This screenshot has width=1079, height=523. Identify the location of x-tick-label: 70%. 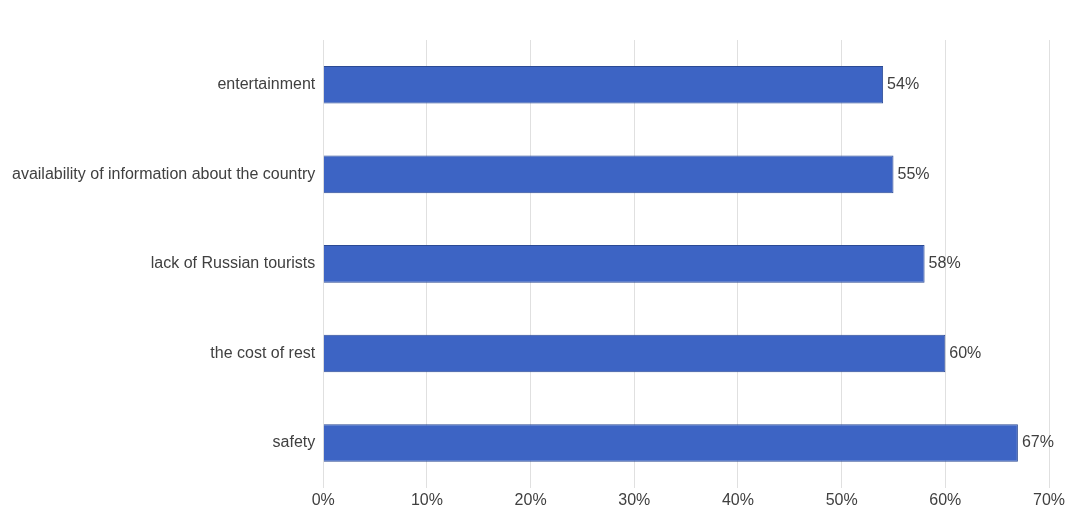
(1049, 499).